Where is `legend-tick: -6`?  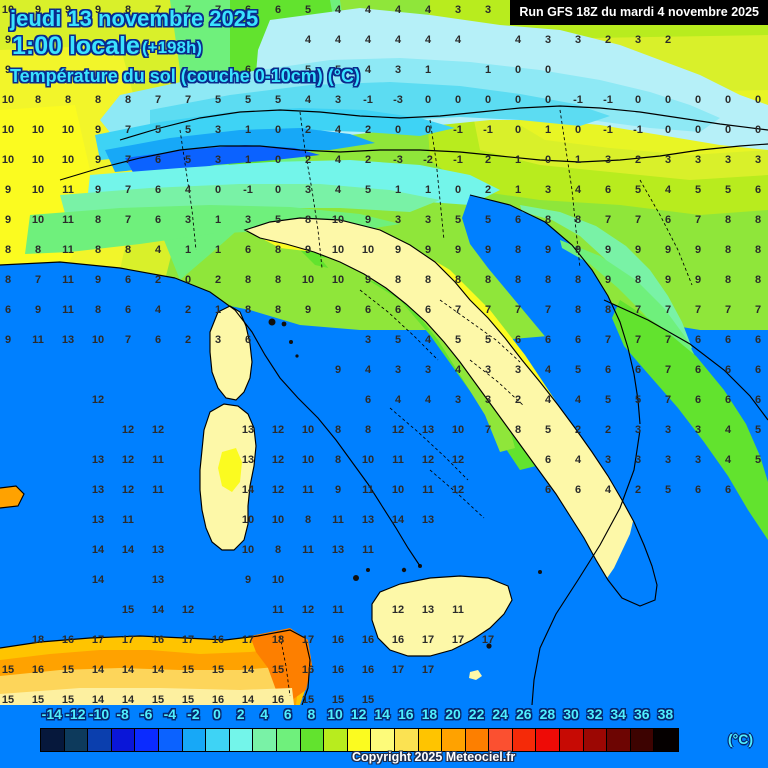 legend-tick: -6 is located at coordinates (146, 714).